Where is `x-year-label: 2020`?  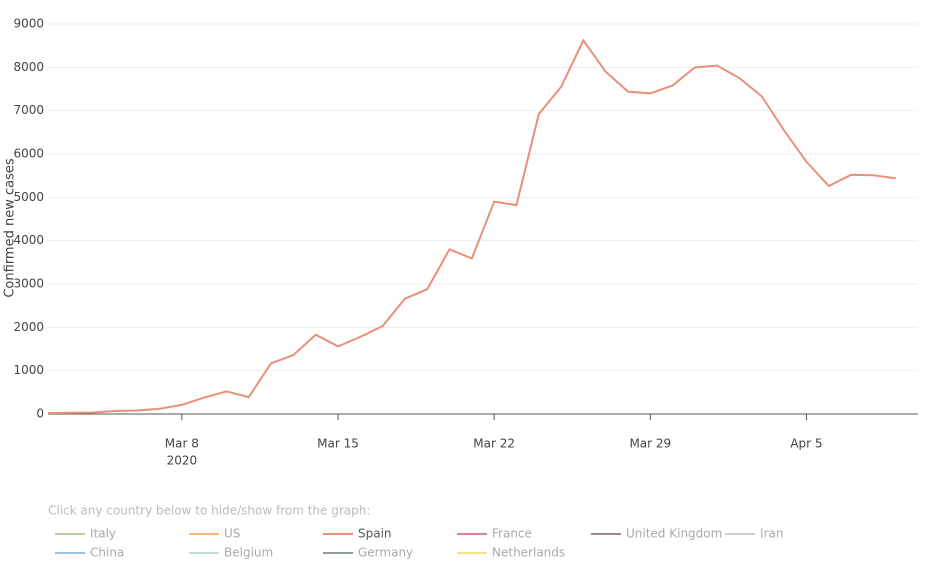
x-year-label: 2020 is located at coordinates (182, 461).